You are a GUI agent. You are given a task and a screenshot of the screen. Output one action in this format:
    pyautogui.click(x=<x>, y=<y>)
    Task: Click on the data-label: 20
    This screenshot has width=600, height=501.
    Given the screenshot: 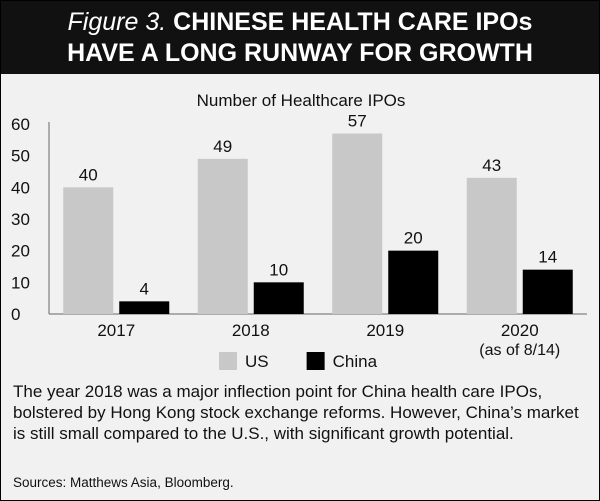 What is the action you would take?
    pyautogui.click(x=413, y=238)
    